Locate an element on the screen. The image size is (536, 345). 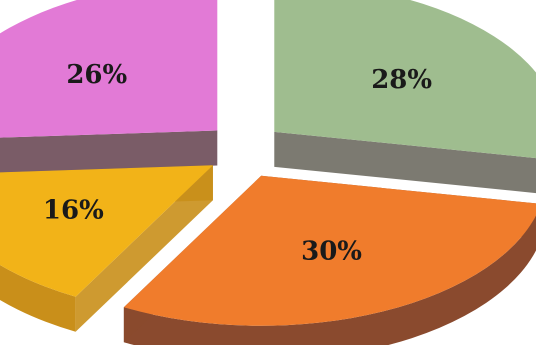
slice-label-3: 26% is located at coordinates (96, 75).